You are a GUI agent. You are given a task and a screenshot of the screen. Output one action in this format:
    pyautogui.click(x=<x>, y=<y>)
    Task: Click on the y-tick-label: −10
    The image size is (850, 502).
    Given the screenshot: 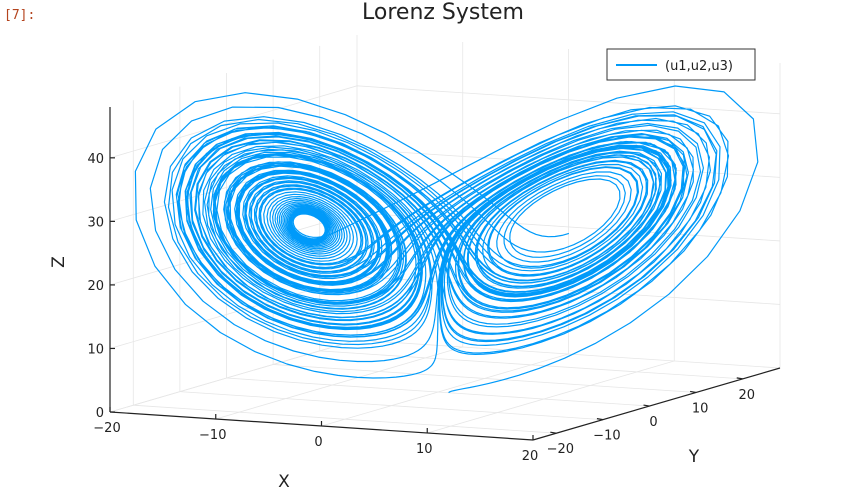 What is the action you would take?
    pyautogui.click(x=606, y=436)
    